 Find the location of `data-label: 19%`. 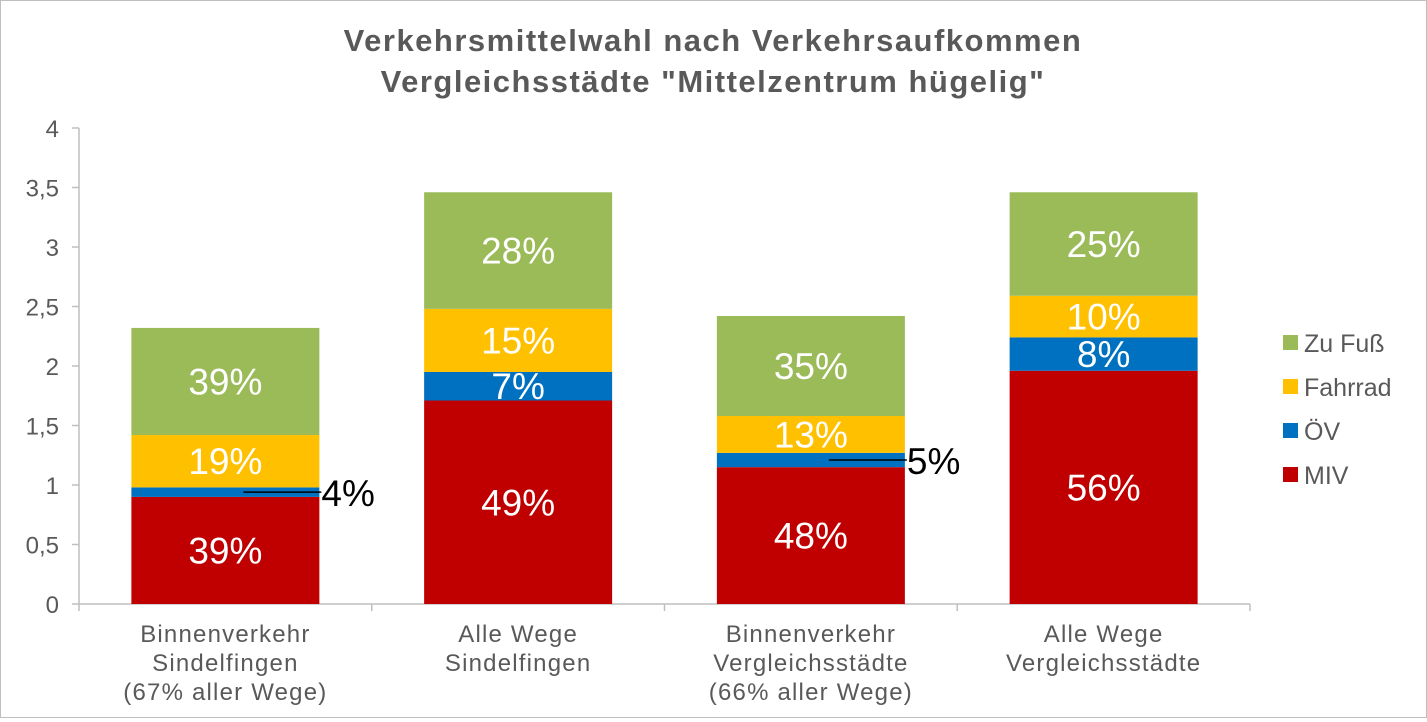

data-label: 19% is located at coordinates (225, 461).